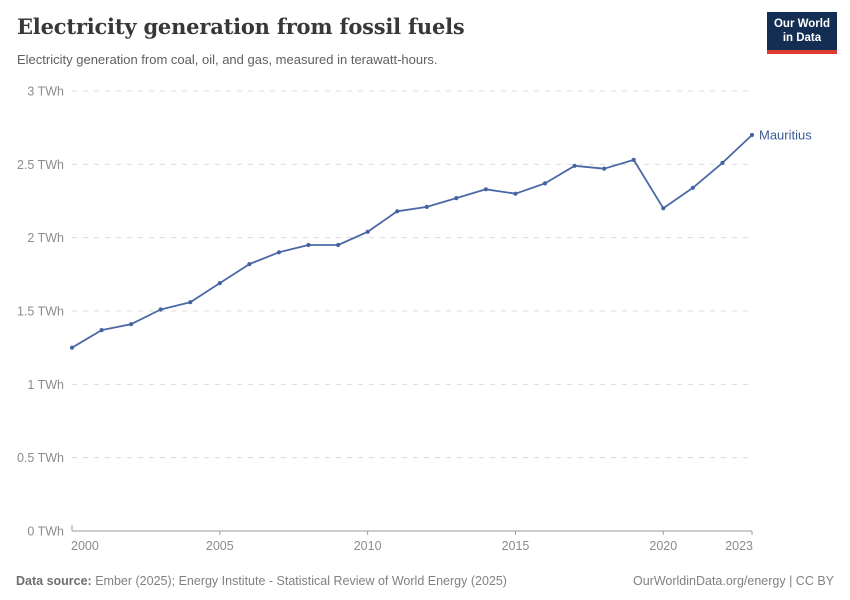  I want to click on data-point-2007, so click(279, 252).